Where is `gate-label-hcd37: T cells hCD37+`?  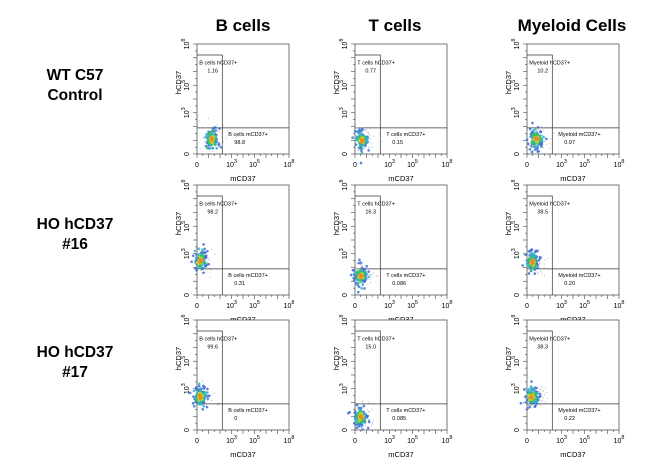 gate-label-hcd37: T cells hCD37+ is located at coordinates (376, 205).